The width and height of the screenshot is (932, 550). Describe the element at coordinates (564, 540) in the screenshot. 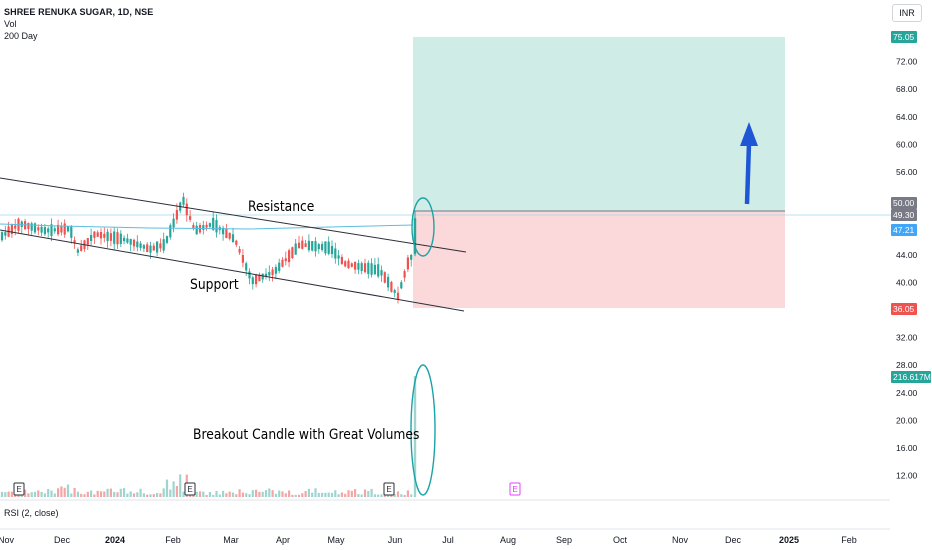

I see `time-tick-label: Sep` at that location.